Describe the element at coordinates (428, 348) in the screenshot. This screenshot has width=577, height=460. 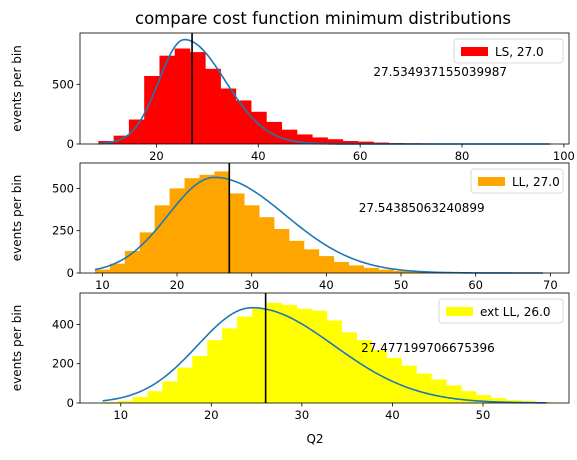
I see `mean-annotation: 27.477199706675396` at that location.